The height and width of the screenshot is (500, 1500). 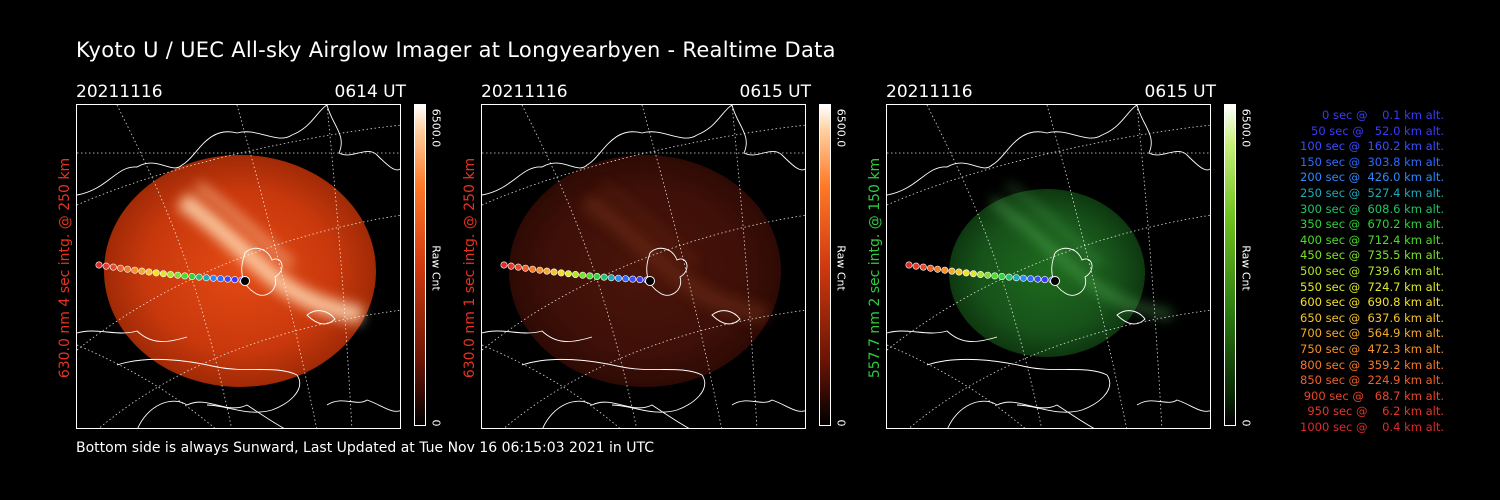 I want to click on panel-1-colorbar-min: 0, so click(x=436, y=423).